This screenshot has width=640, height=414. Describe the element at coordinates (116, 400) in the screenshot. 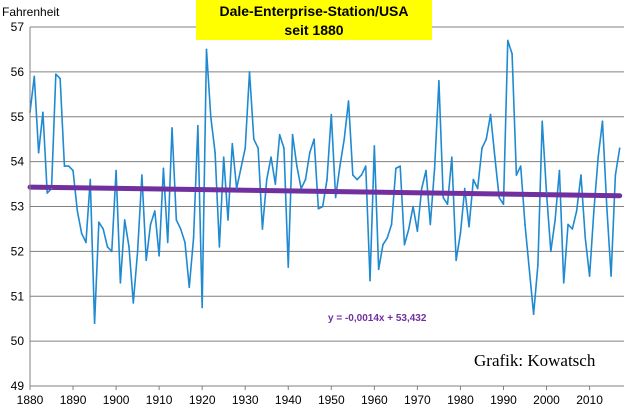

I see `x-tick-label: 1900` at that location.